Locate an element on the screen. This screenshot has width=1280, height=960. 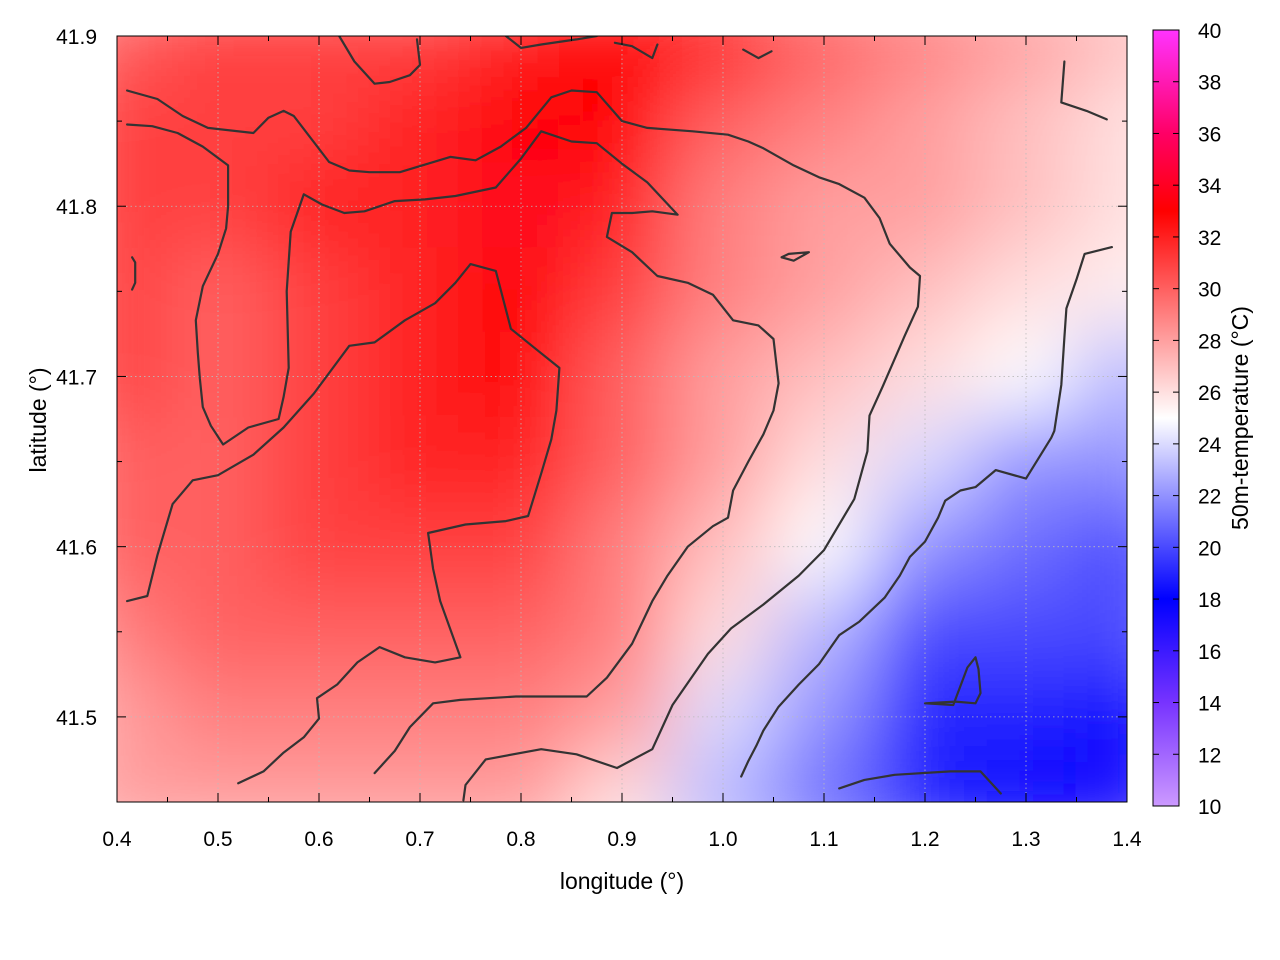
y-axis-tick-labels: 41.5 41.6 41.7 41.8 41.9 is located at coordinates (76, 378).